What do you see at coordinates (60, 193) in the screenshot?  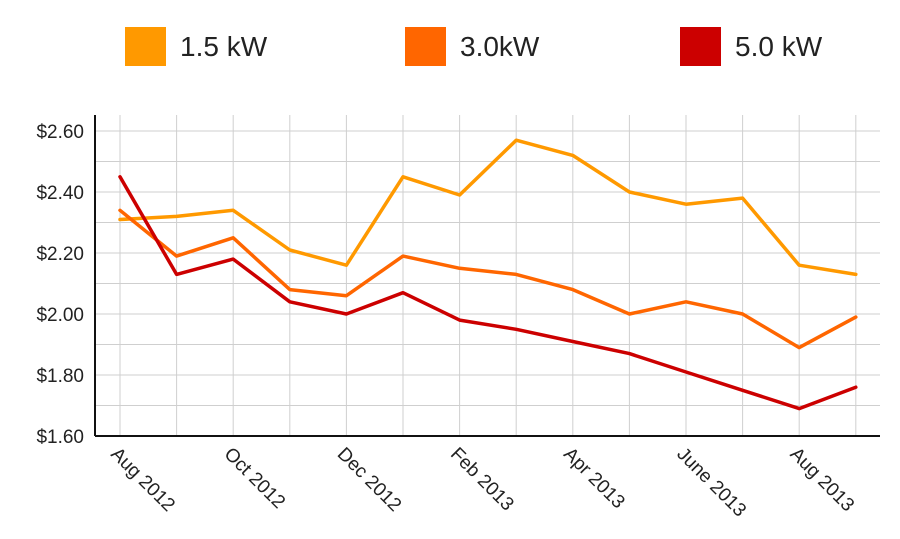 I see `y-tick-label: $2.40` at bounding box center [60, 193].